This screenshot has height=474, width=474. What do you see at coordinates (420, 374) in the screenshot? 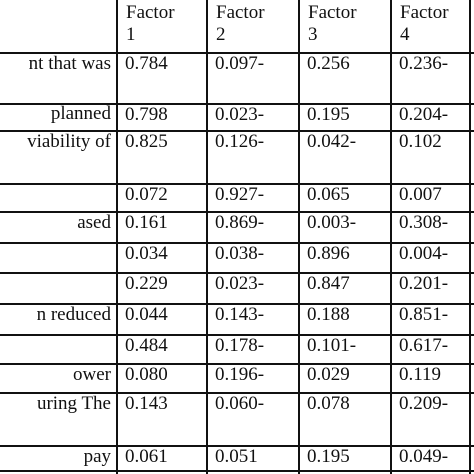
I see `value-cell: 0.119` at bounding box center [420, 374].